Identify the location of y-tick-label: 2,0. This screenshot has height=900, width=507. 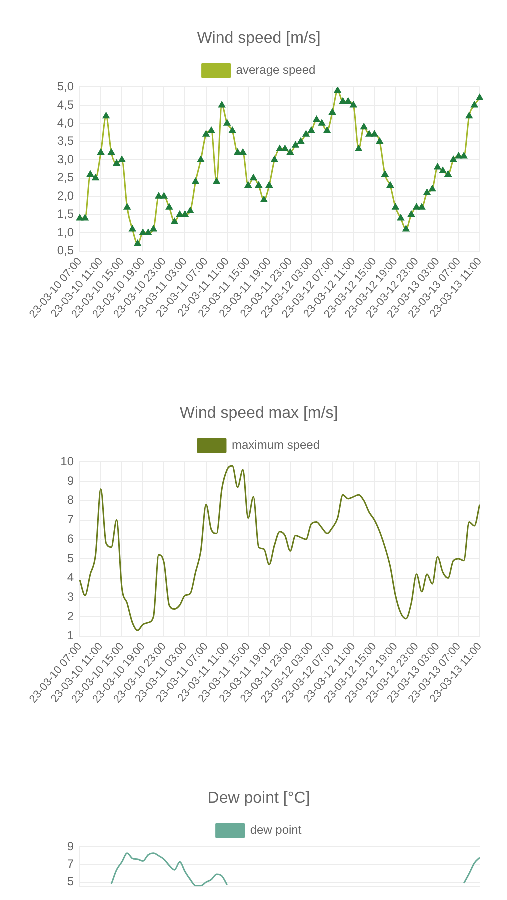
(65, 195).